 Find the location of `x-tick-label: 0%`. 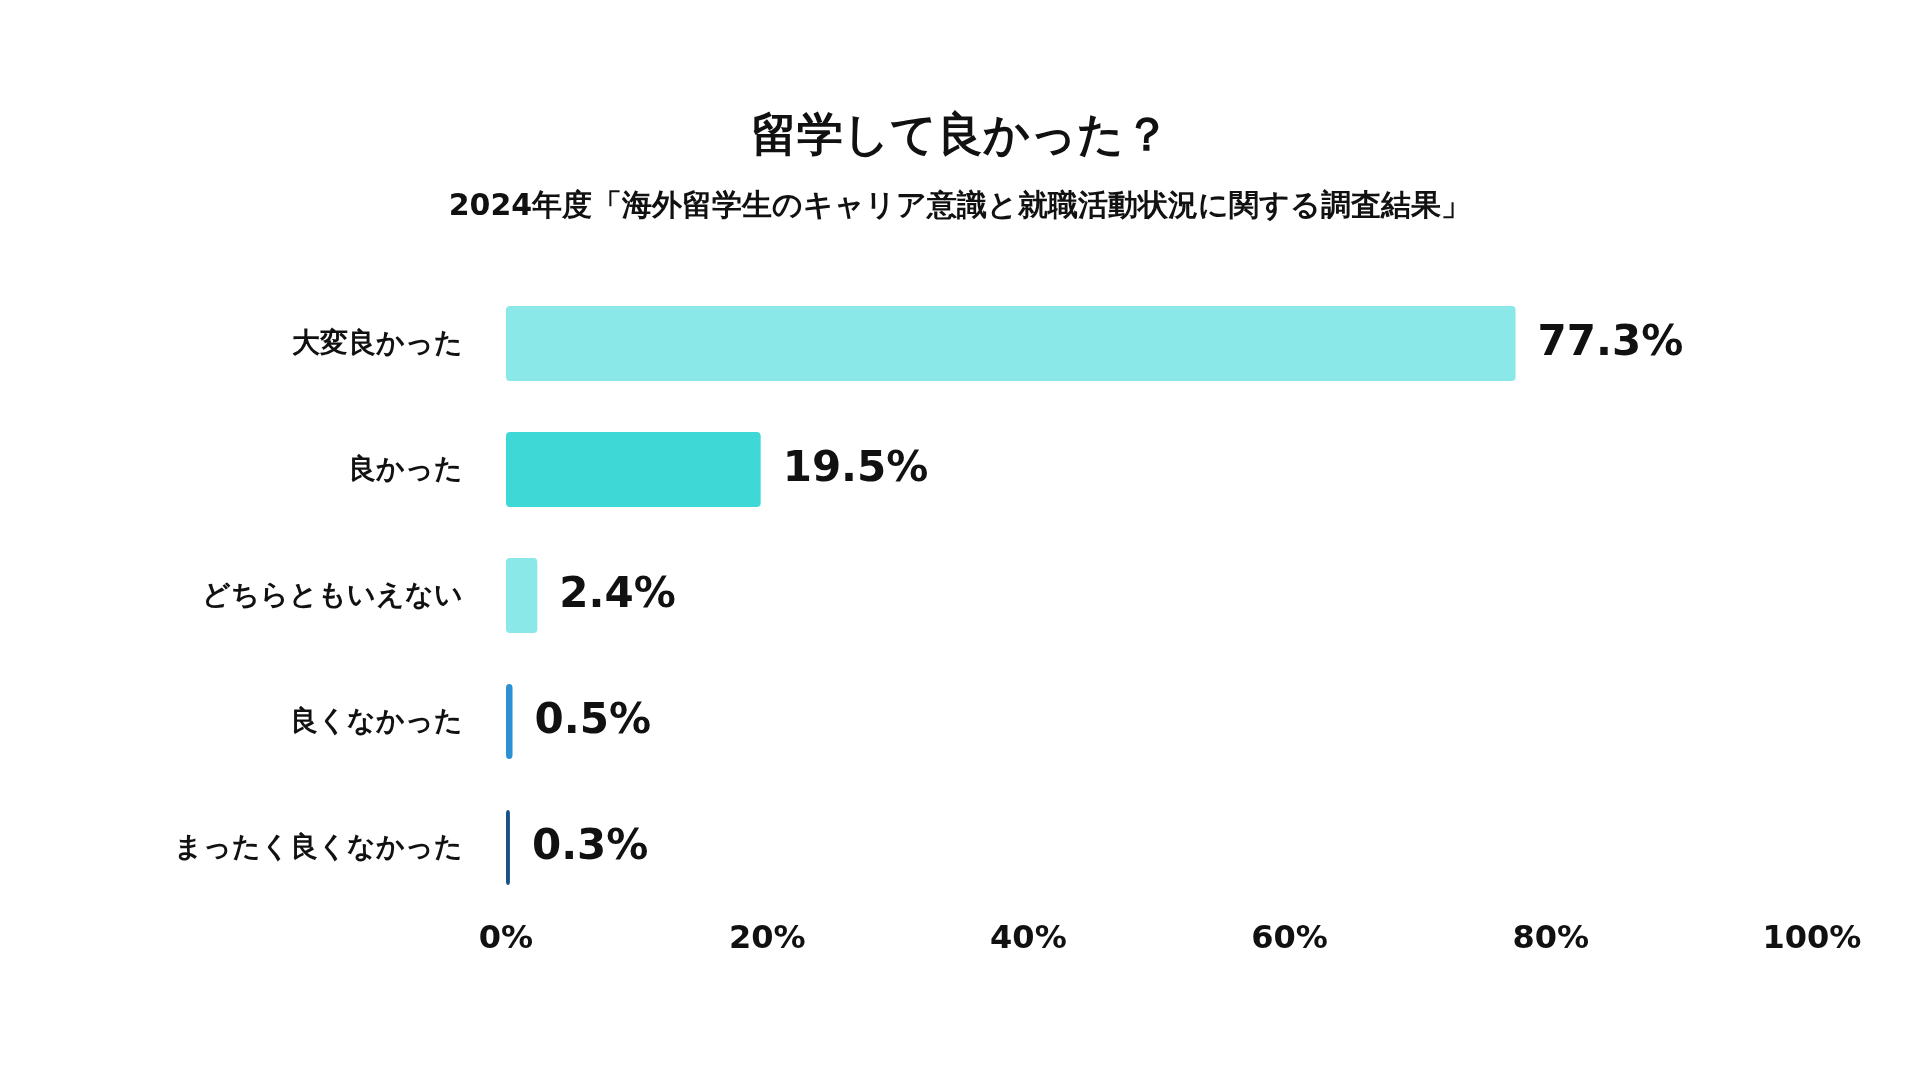

x-tick-label: 0% is located at coordinates (506, 937).